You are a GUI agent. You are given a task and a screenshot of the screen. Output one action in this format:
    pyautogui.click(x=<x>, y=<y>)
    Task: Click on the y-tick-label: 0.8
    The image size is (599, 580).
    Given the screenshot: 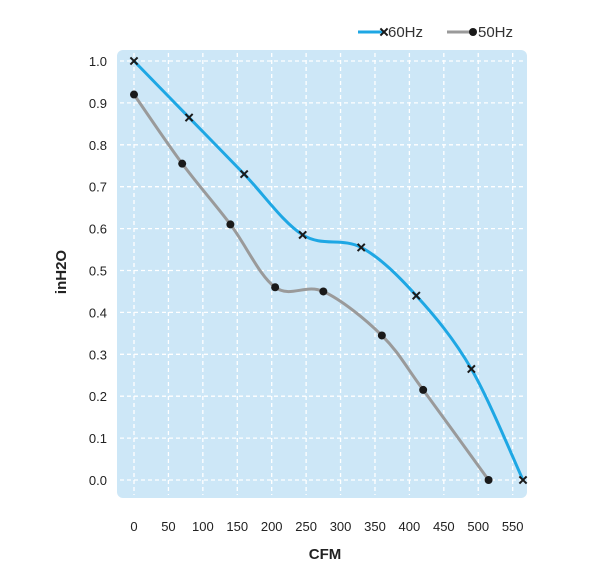 What is the action you would take?
    pyautogui.click(x=98, y=145)
    